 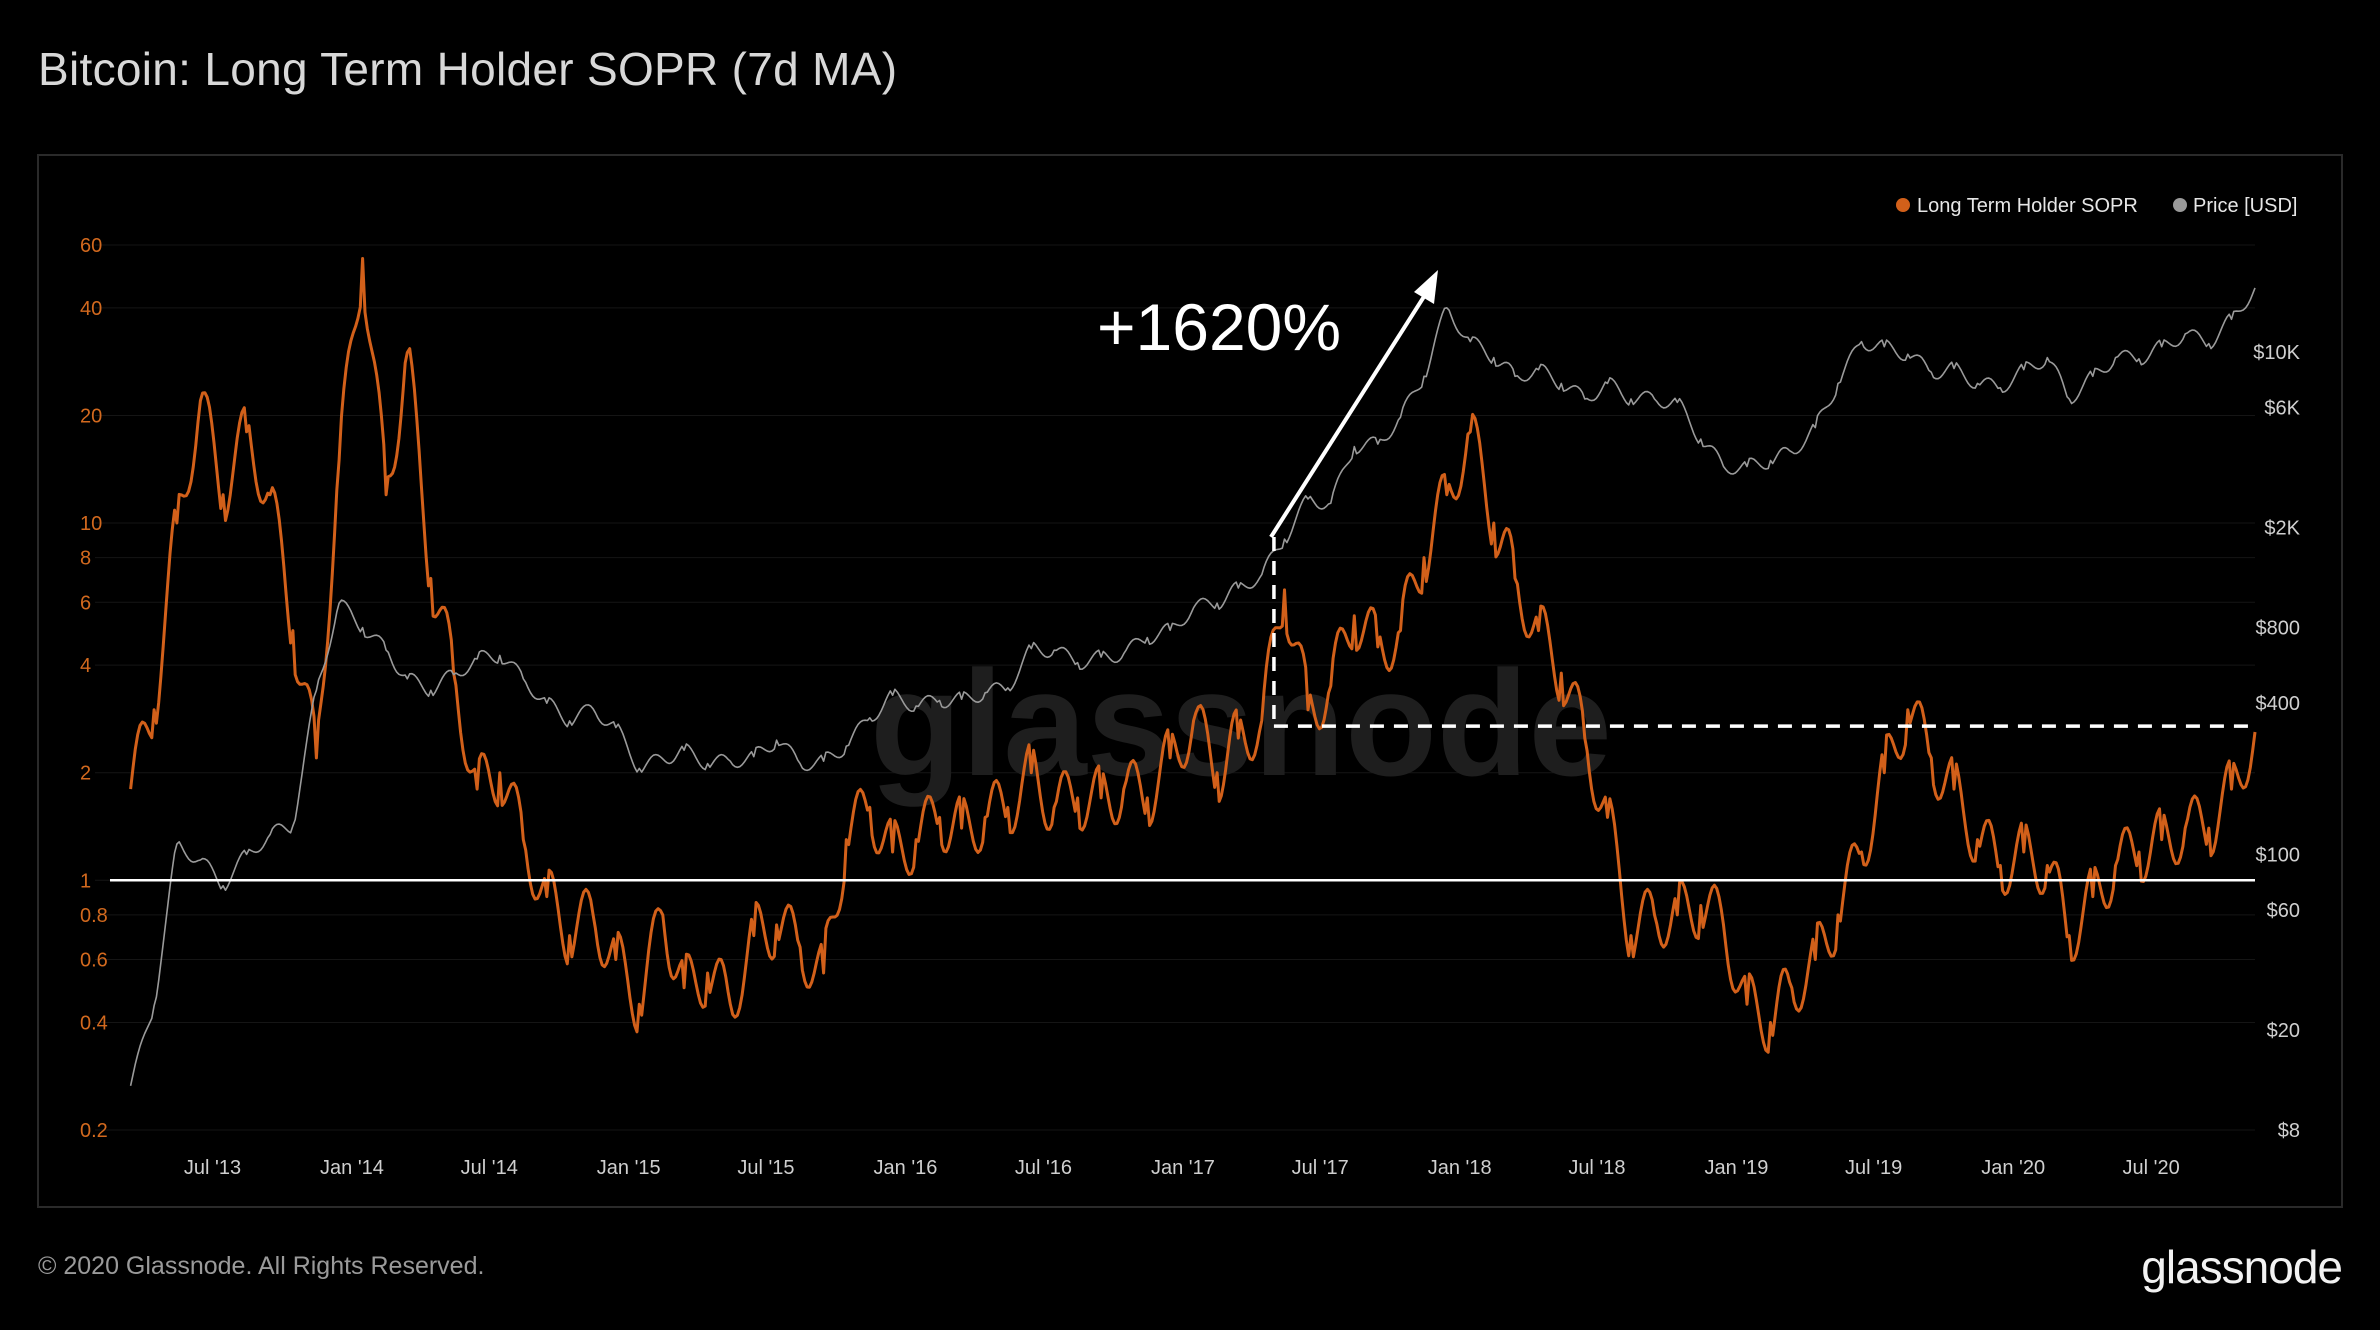 What do you see at coordinates (468, 69) in the screenshot?
I see `chart-title: Bitcoin: Long Term Holder SOPR (7d MA)` at bounding box center [468, 69].